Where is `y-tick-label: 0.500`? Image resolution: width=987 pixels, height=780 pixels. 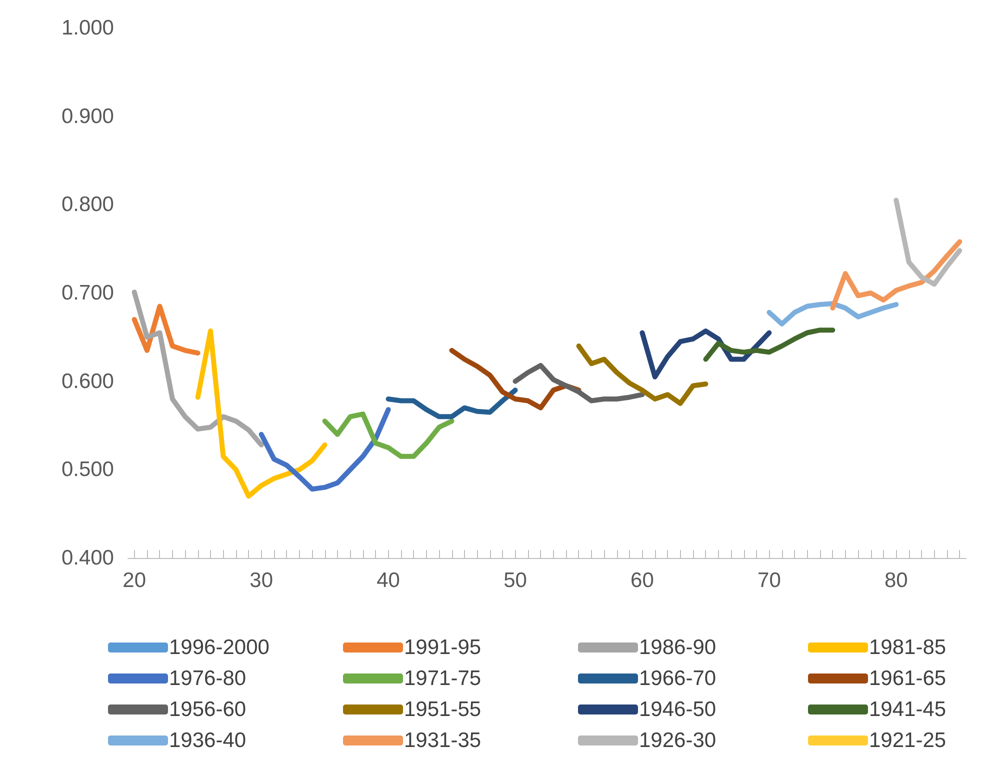
y-tick-label: 0.500 is located at coordinates (87, 470).